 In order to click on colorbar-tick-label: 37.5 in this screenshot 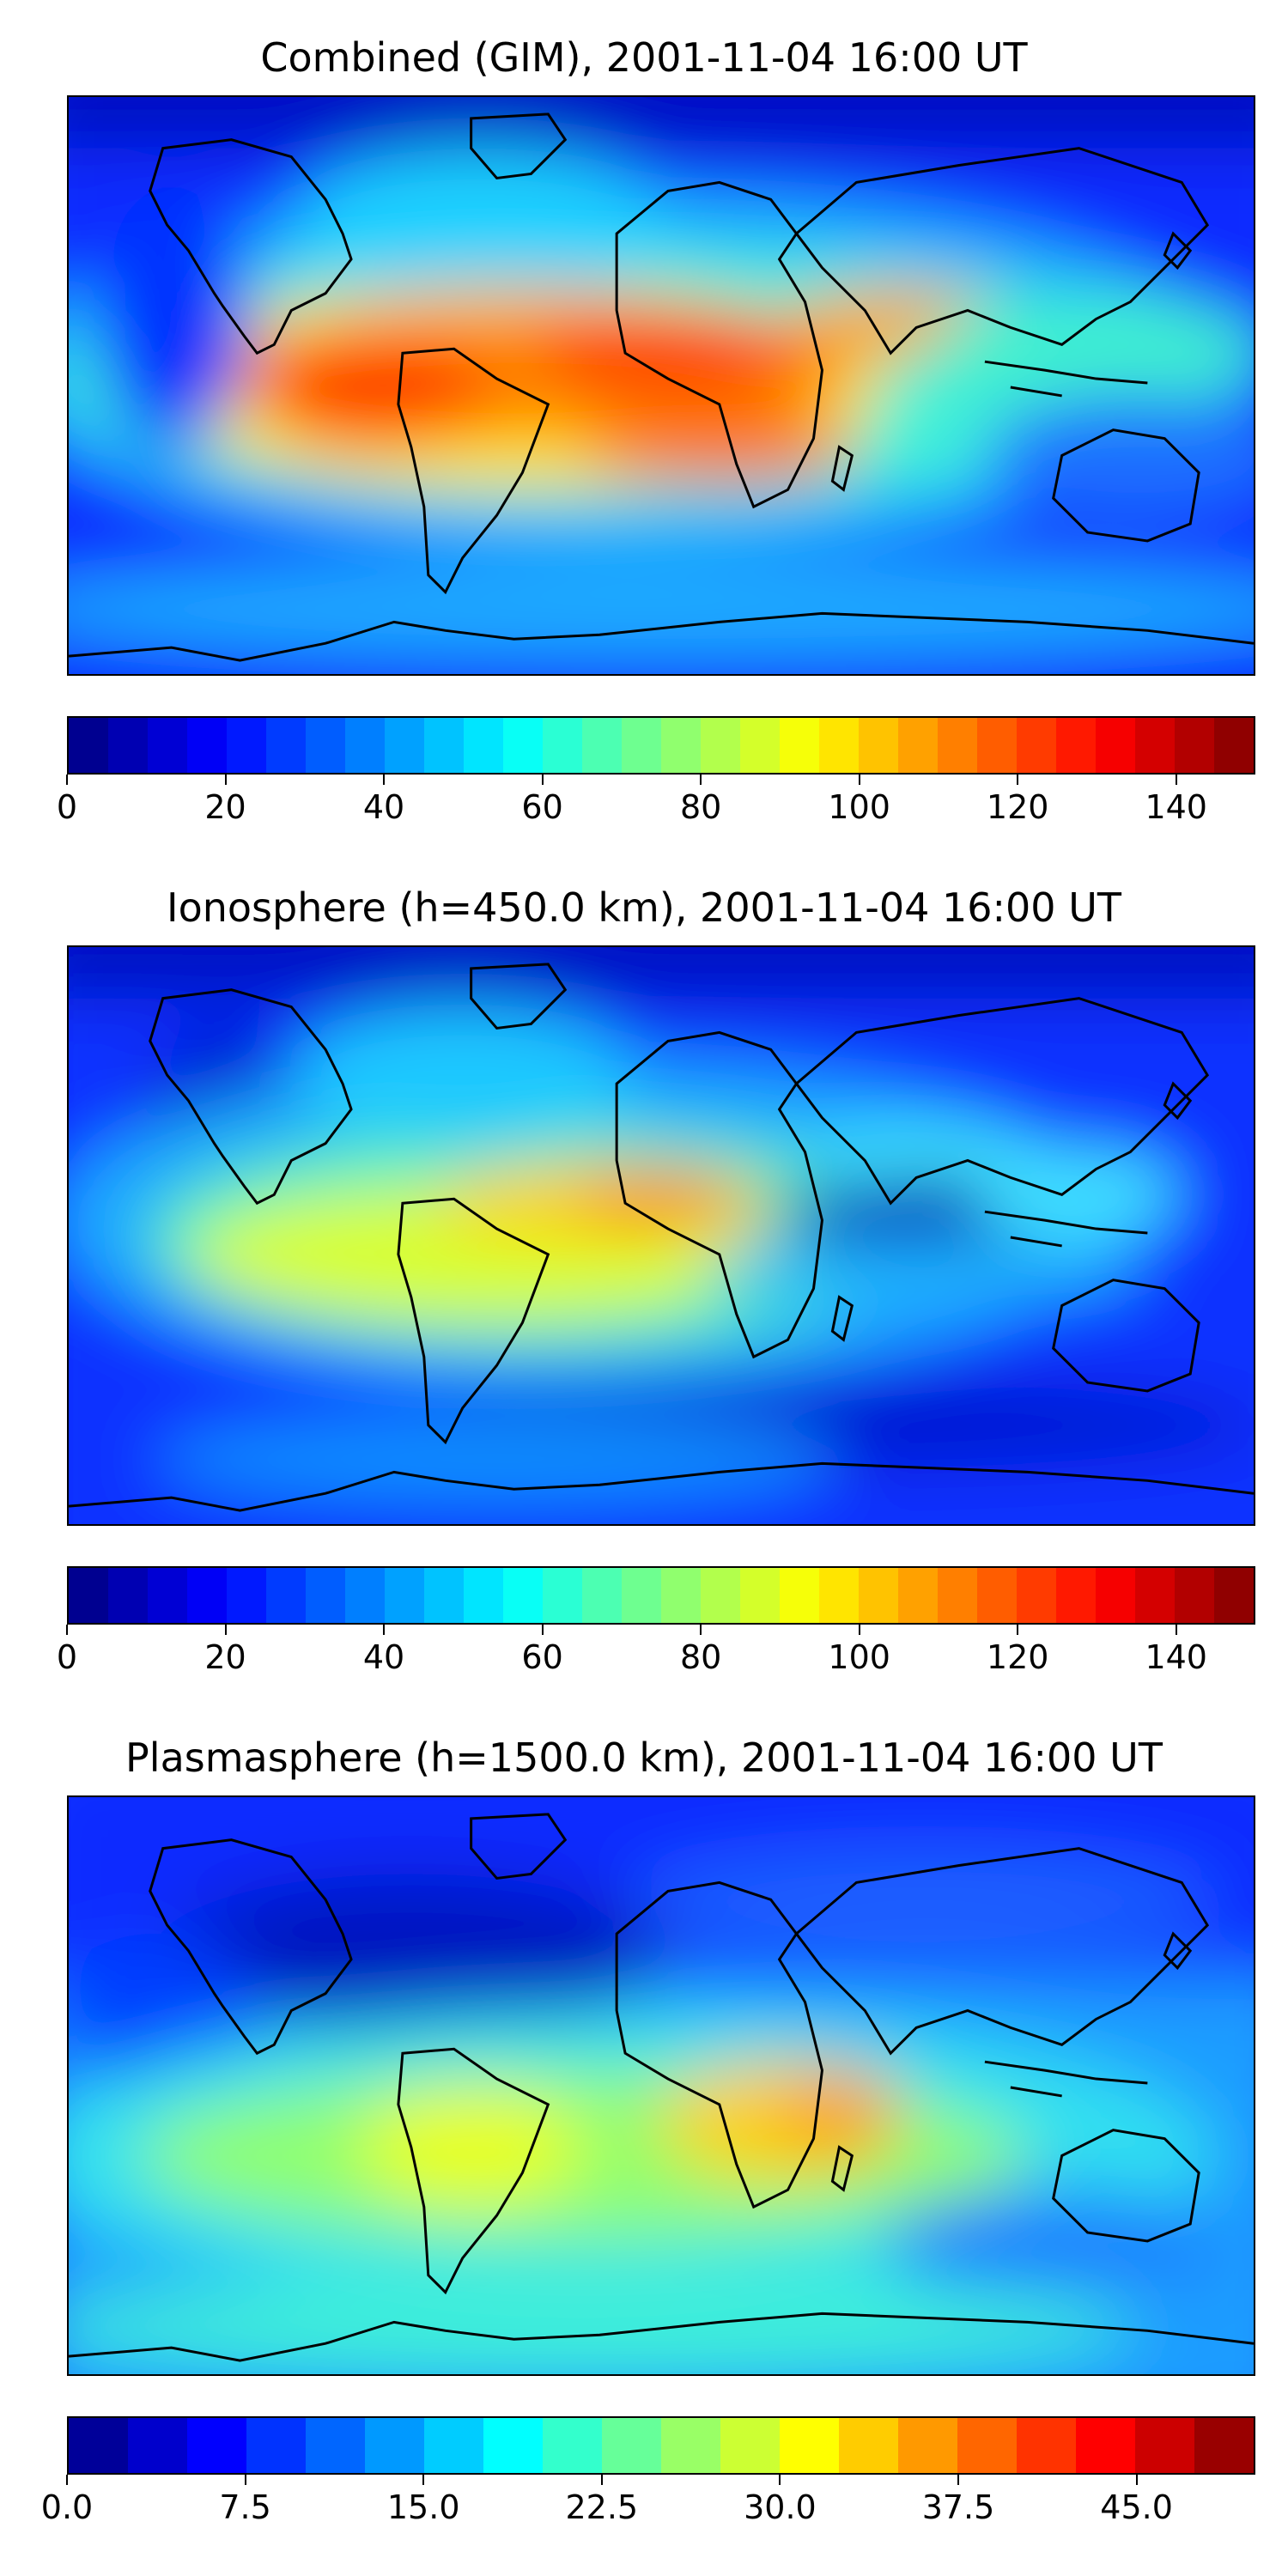, I will do `click(958, 2507)`.